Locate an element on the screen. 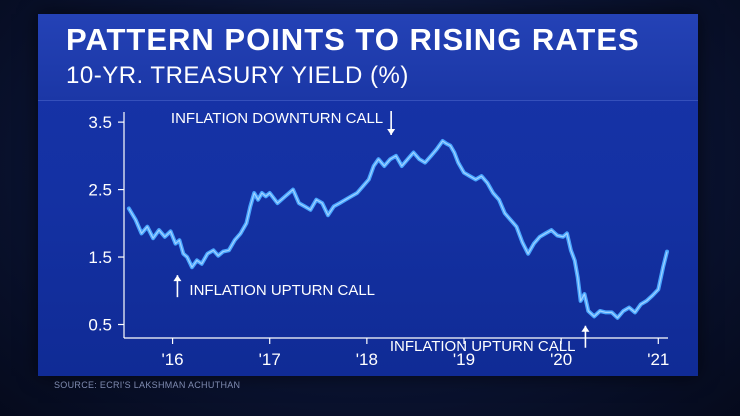 This screenshot has height=416, width=740. annotation: INFLATION DOWNTURN CALL is located at coordinates (283, 123).